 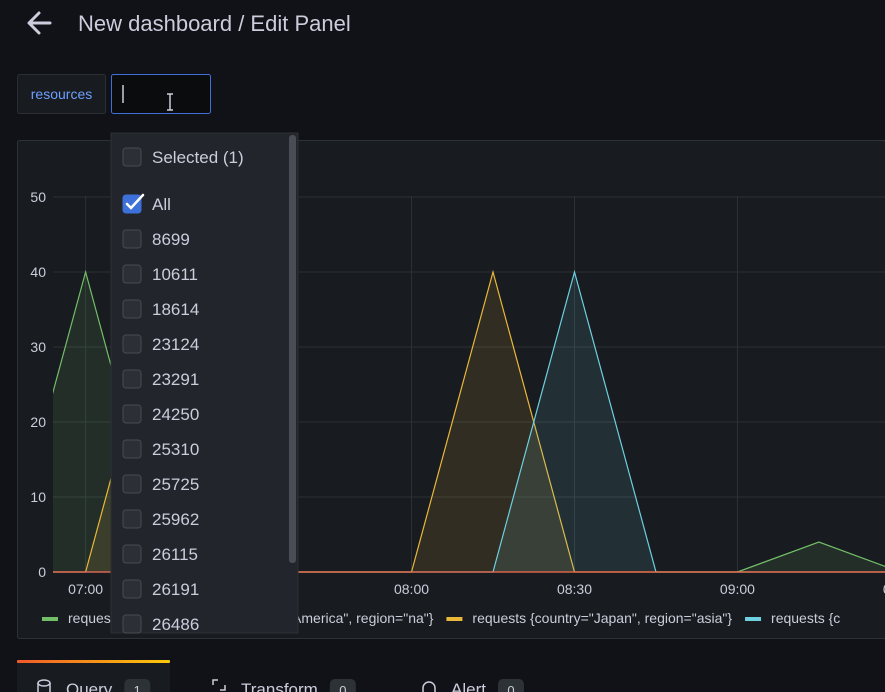 What do you see at coordinates (270, 676) in the screenshot?
I see `tabs: Query 1 Transform 0 Alert 0` at bounding box center [270, 676].